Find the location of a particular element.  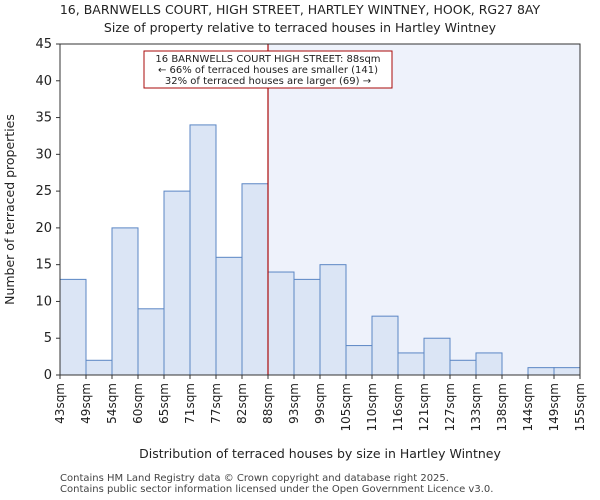

y-axis-label: Number of terraced properties is located at coordinates (9, 209).